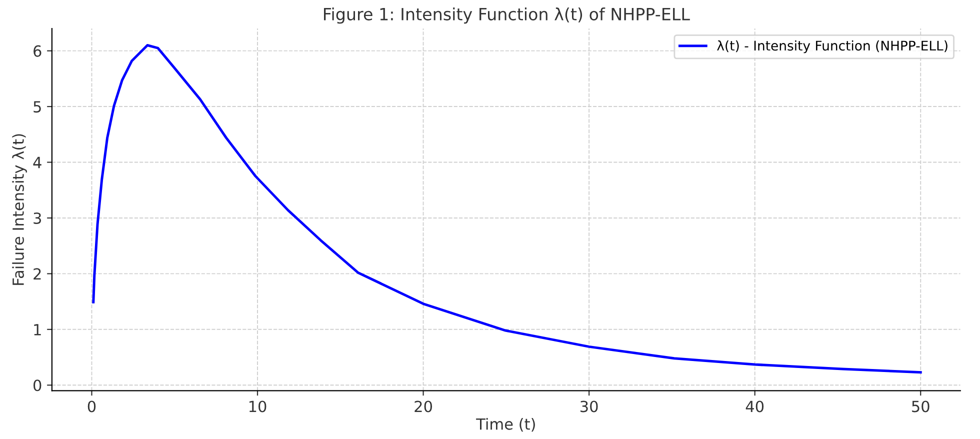 This screenshot has width=980, height=439. Describe the element at coordinates (37, 162) in the screenshot. I see `y-tick-label: 4` at that location.